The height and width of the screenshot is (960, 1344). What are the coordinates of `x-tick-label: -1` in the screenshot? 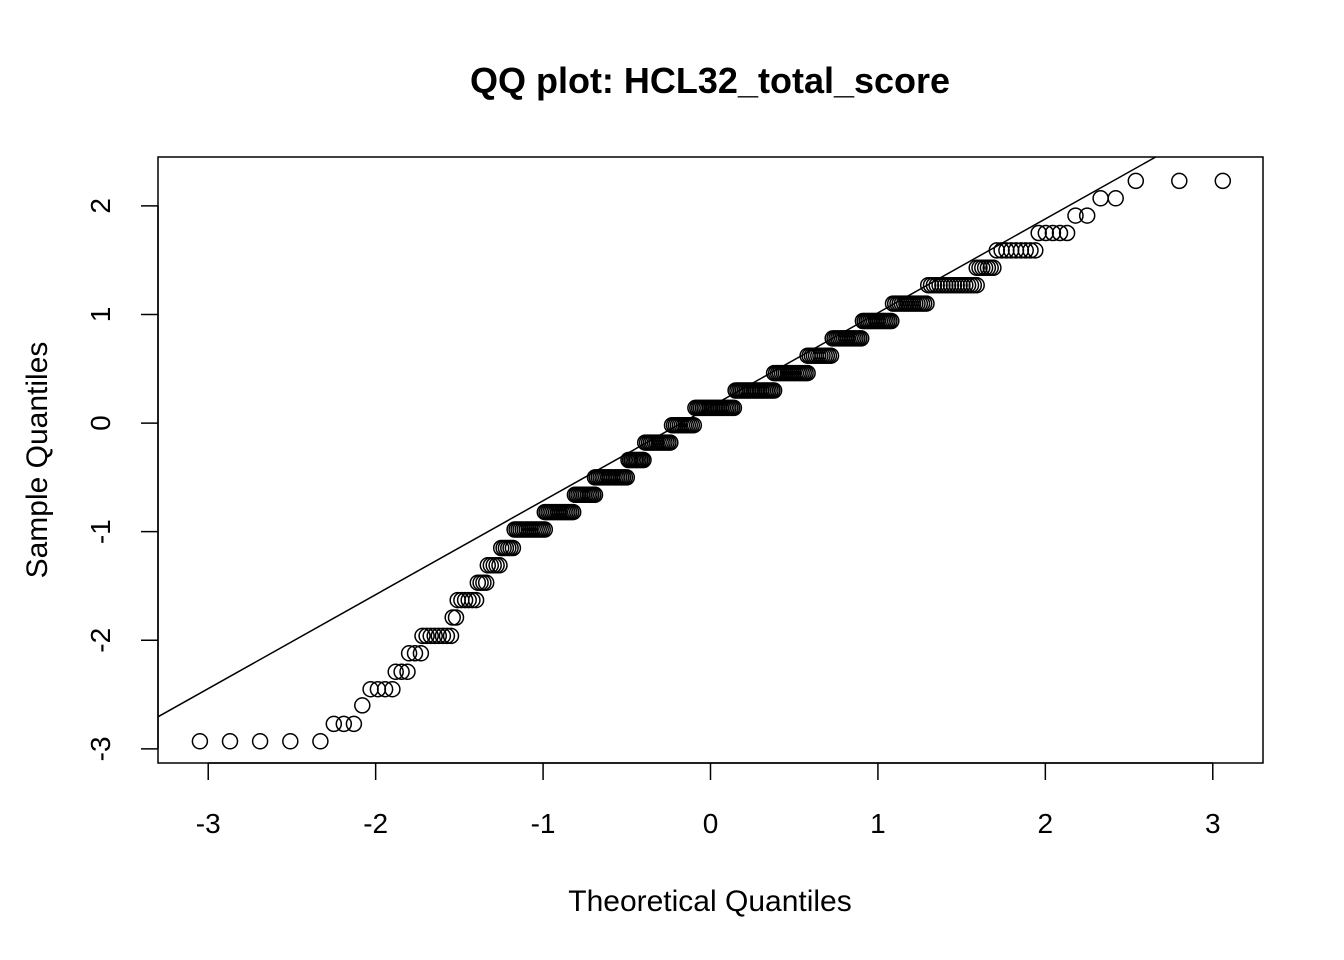 It's located at (543, 823).